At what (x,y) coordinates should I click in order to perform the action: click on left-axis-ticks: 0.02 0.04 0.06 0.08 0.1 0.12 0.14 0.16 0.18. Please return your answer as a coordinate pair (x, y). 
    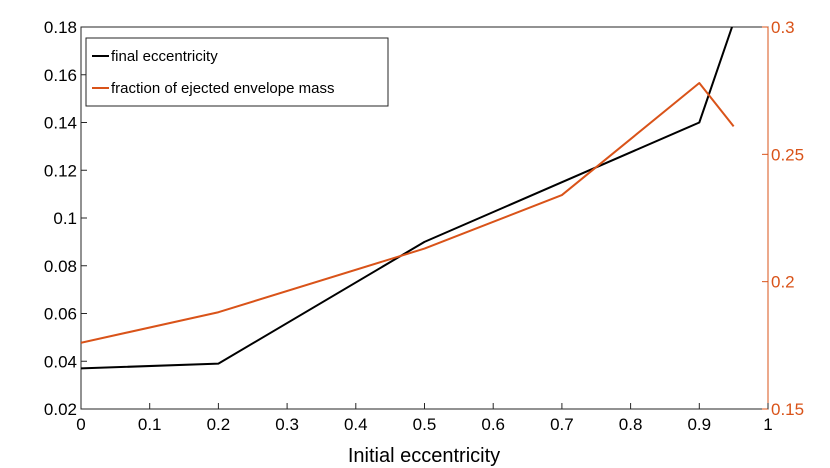
    Looking at the image, I should click on (65, 218).